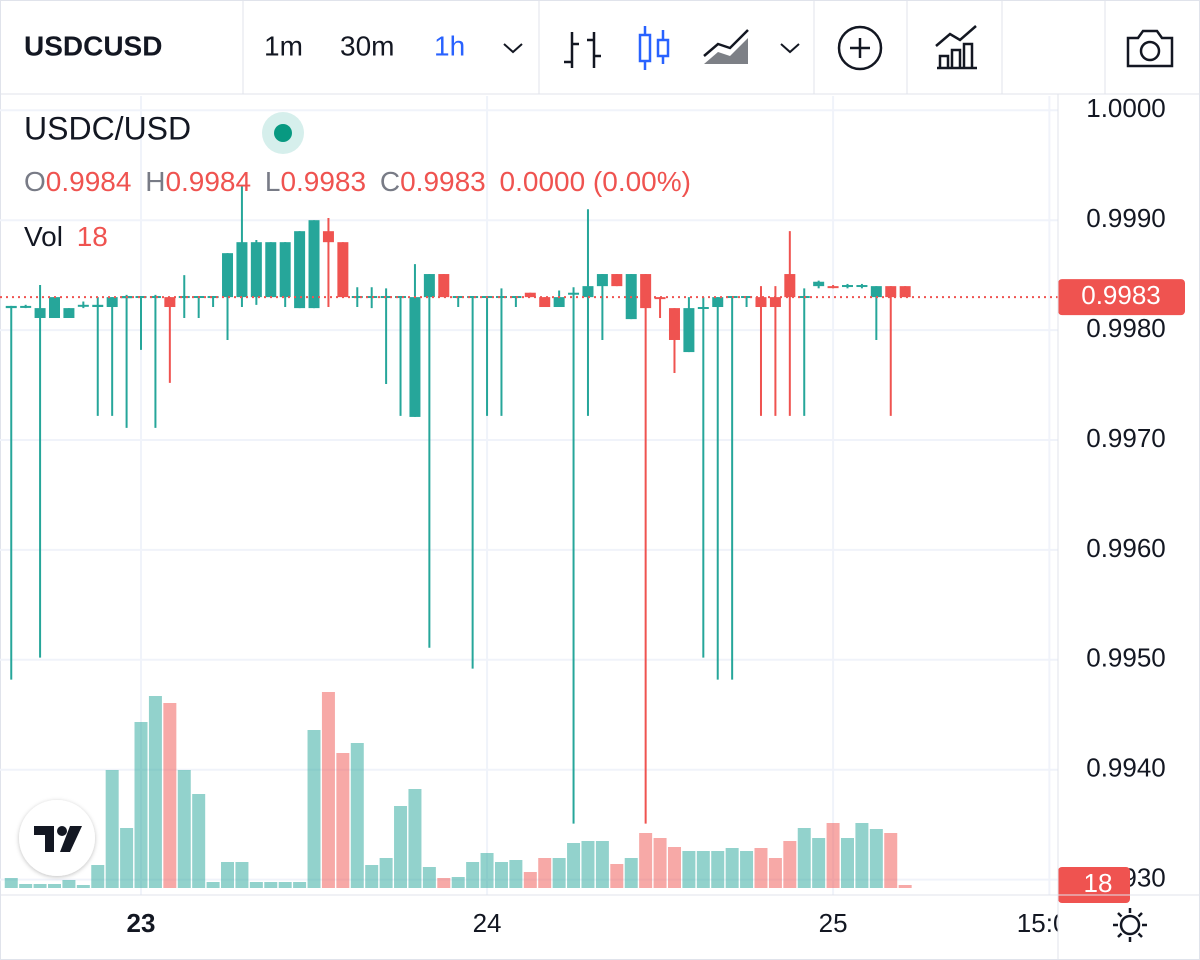  I want to click on interval: 1m, so click(283, 45).